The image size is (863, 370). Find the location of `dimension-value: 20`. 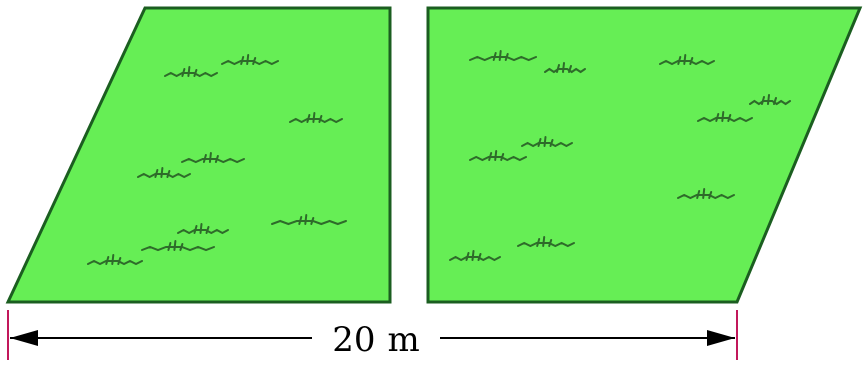

dimension-value: 20 is located at coordinates (353, 340).